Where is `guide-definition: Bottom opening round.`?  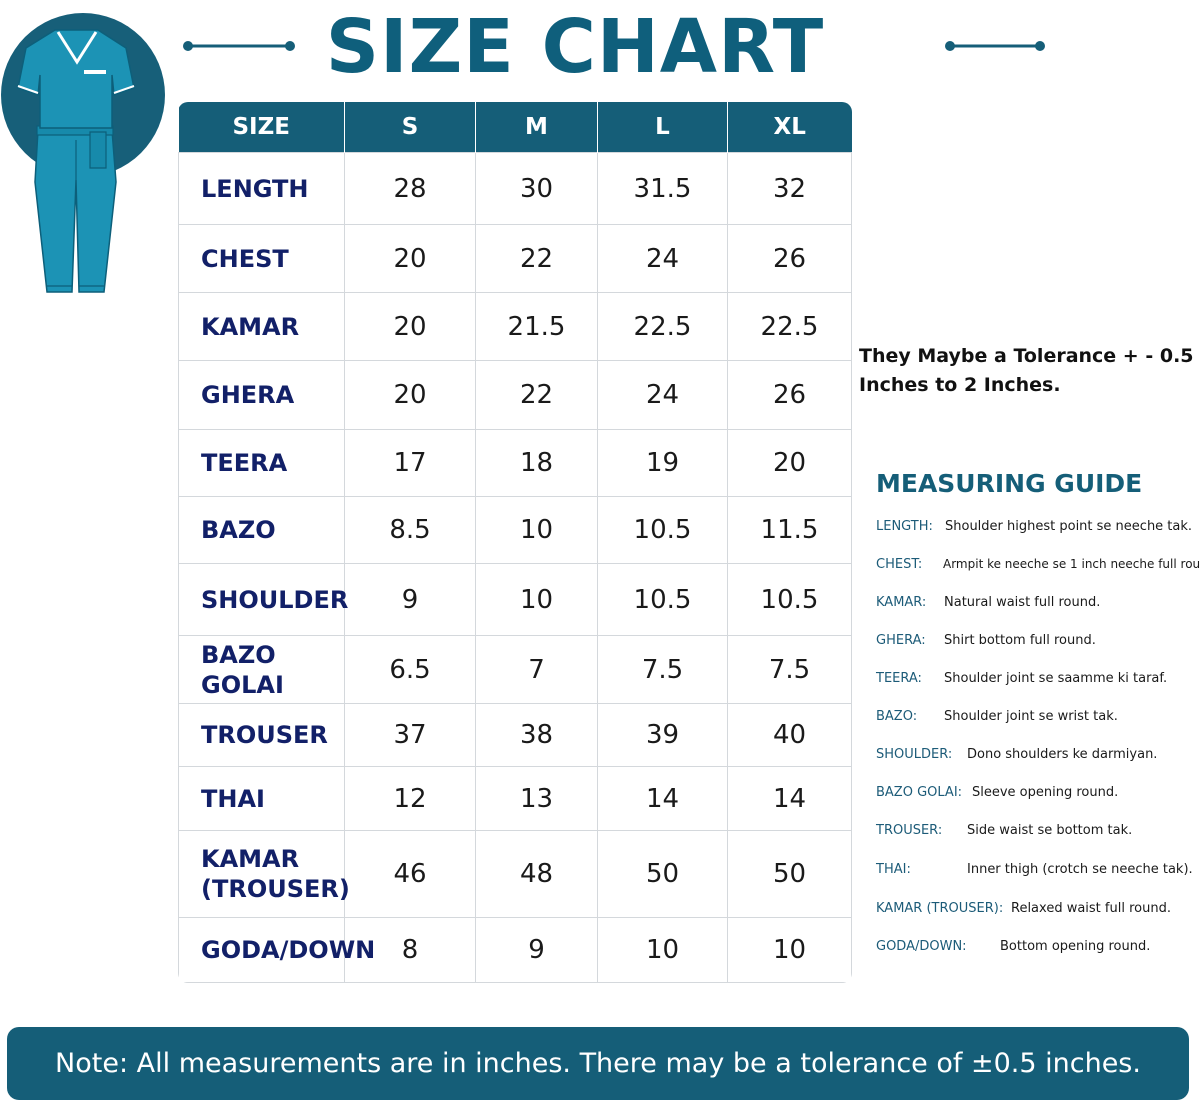 guide-definition: Bottom opening round. is located at coordinates (1075, 946).